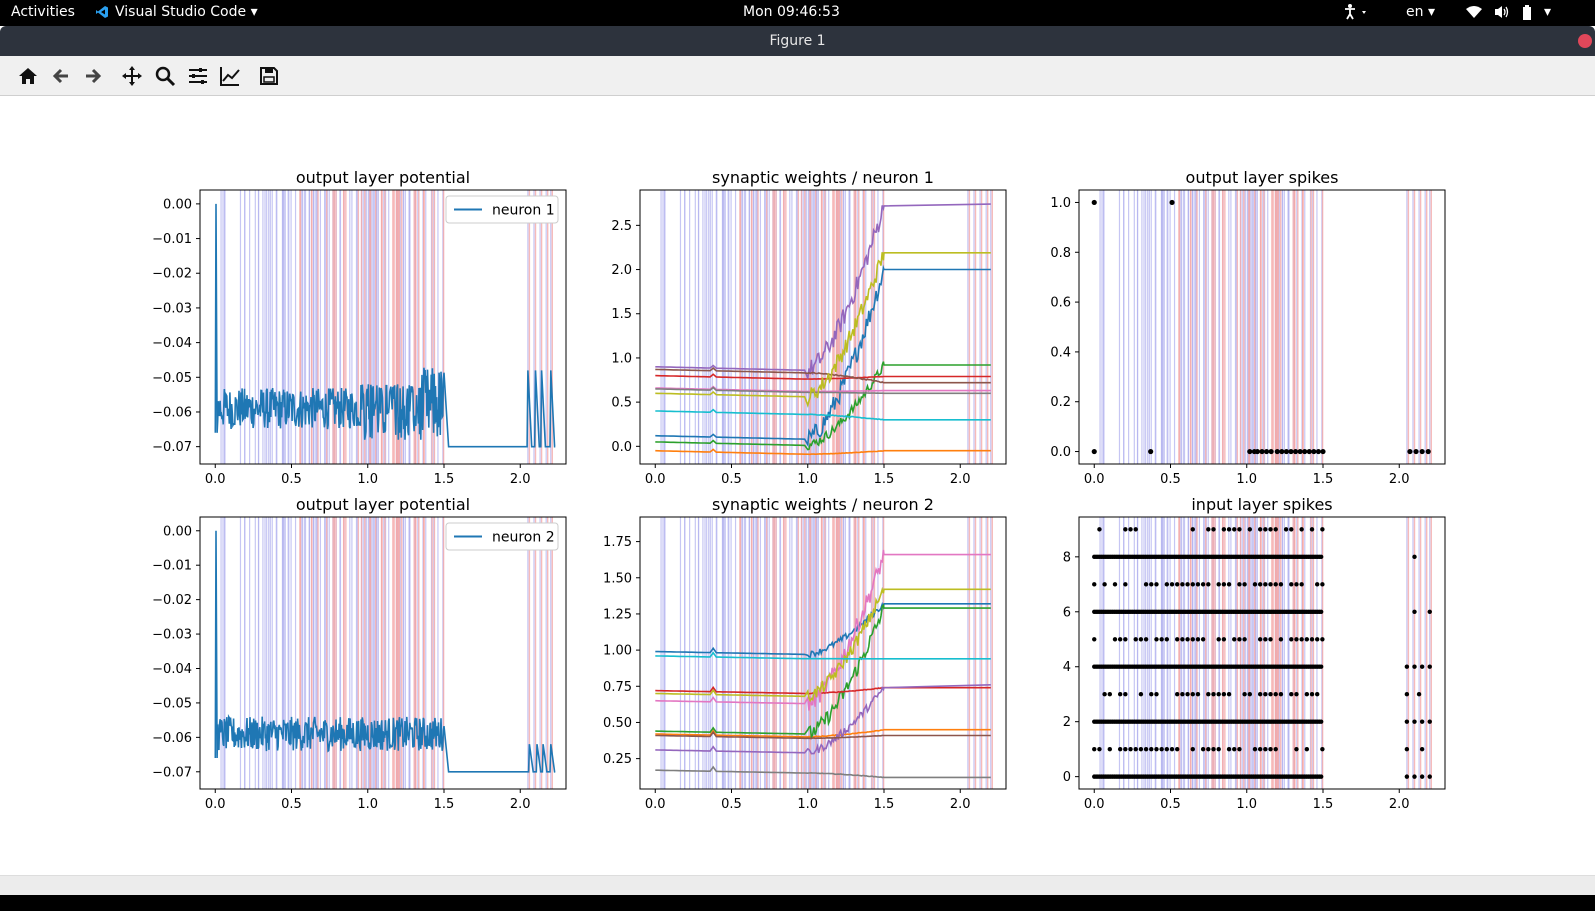  I want to click on matplotlib-toolbar, so click(797, 76).